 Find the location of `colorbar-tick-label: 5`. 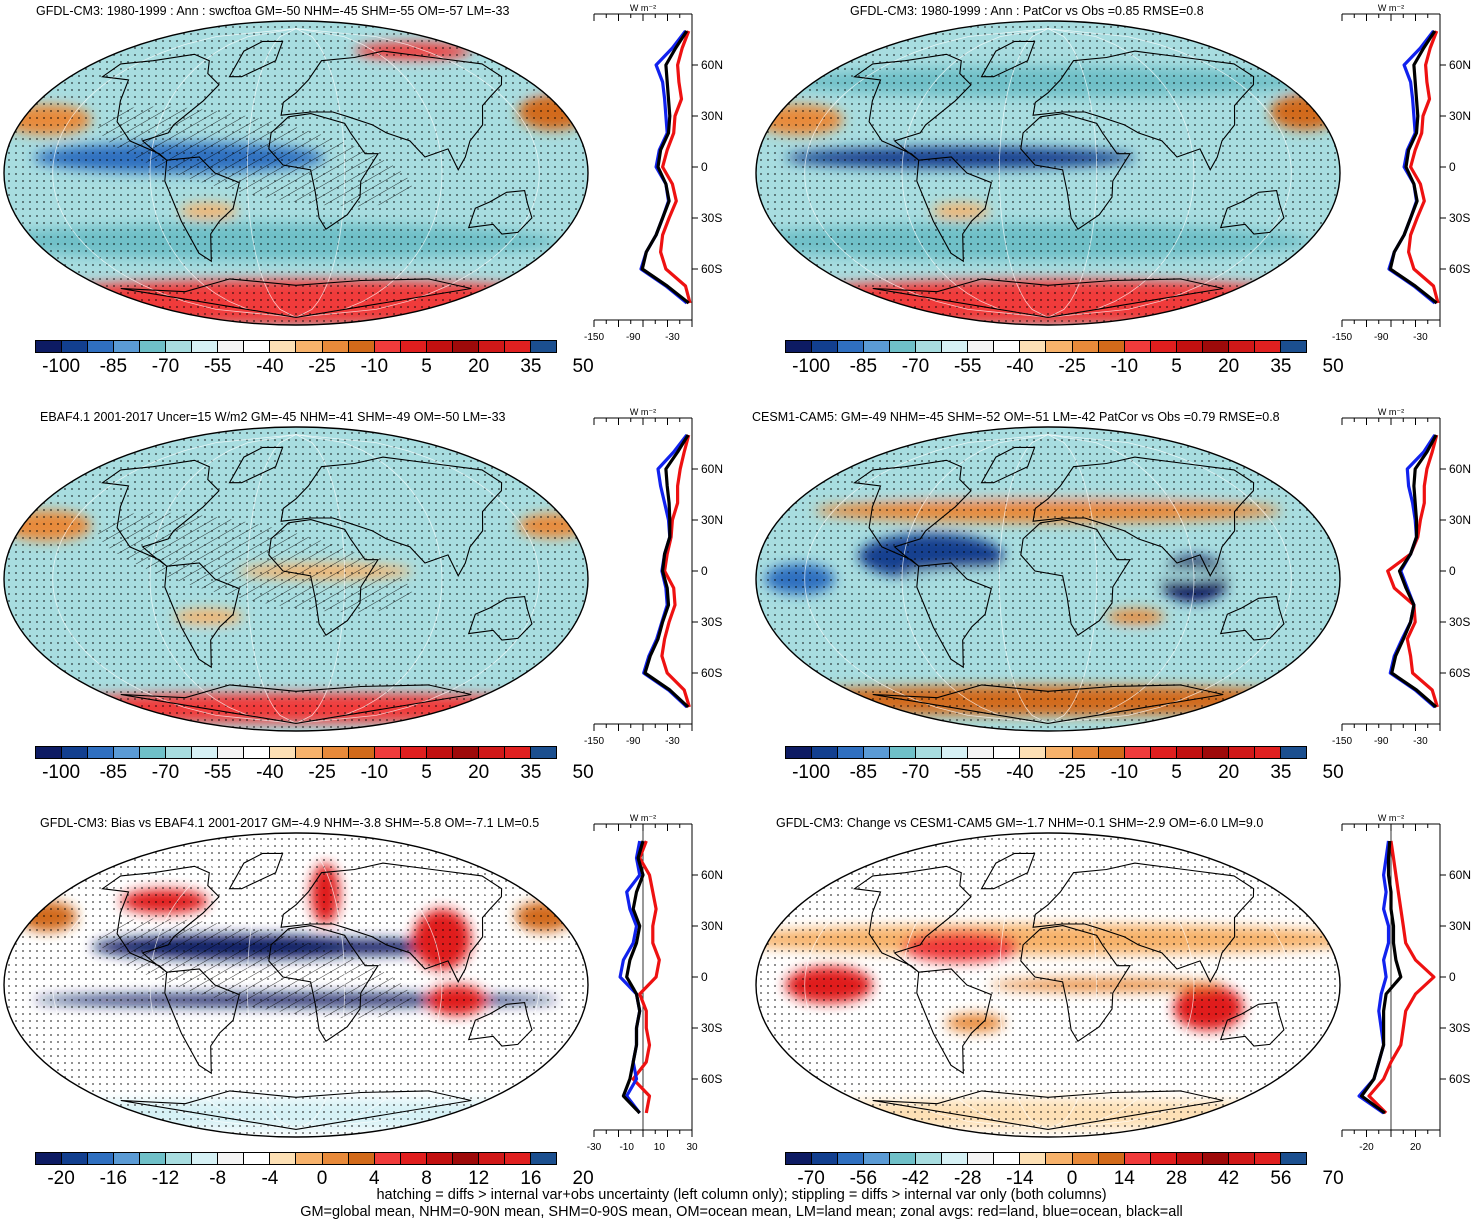

colorbar-tick-label: 5 is located at coordinates (1176, 366).